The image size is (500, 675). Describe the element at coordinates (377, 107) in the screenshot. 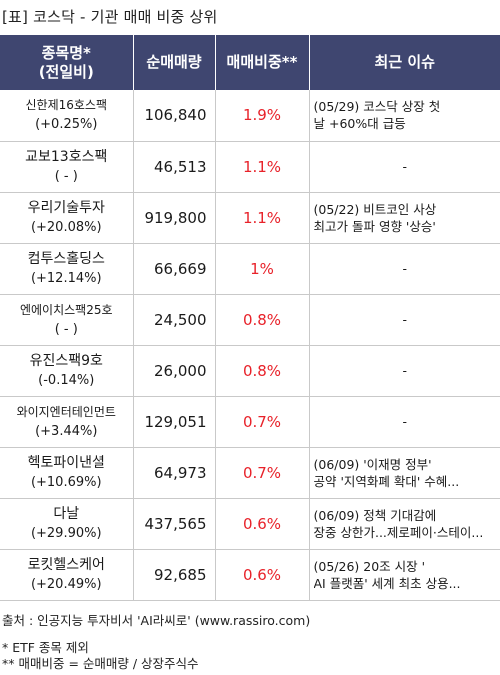

I see `issue-line-1: (05/29) 코스닥 상장 첫` at that location.